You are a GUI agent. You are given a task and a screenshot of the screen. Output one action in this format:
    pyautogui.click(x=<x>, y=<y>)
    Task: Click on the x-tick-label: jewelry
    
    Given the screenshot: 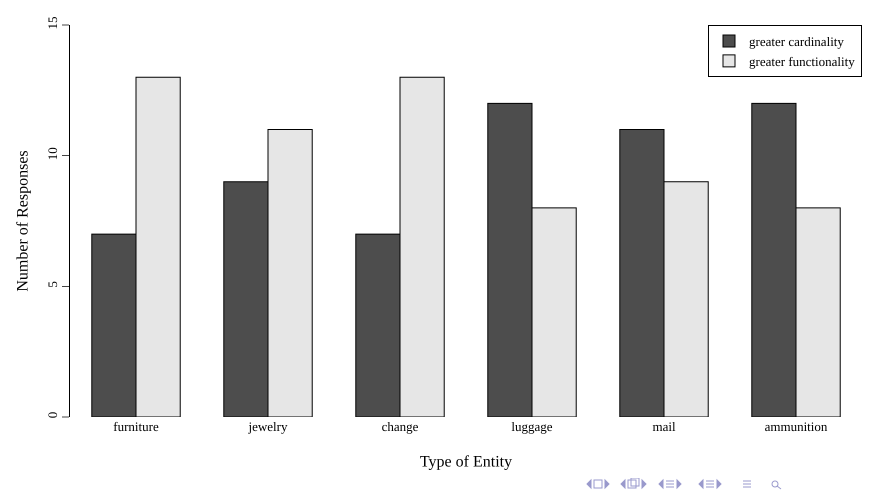 What is the action you would take?
    pyautogui.click(x=268, y=426)
    